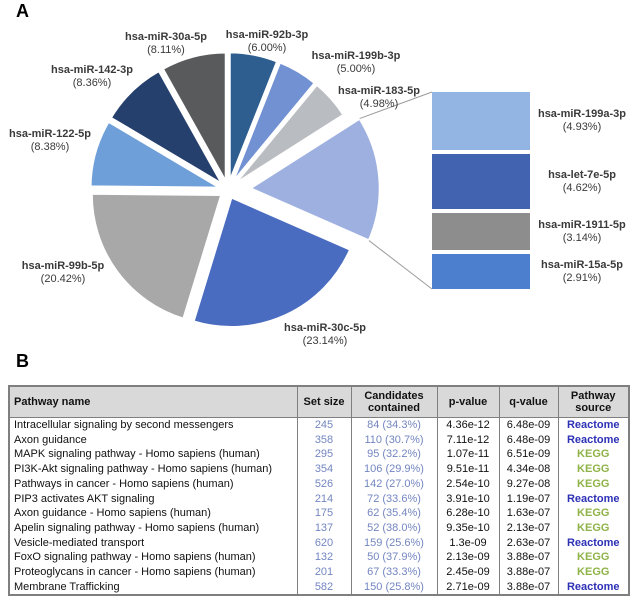 The image size is (632, 596). Describe the element at coordinates (394, 558) in the screenshot. I see `candidates-cell: 50 (37.9%)` at that location.